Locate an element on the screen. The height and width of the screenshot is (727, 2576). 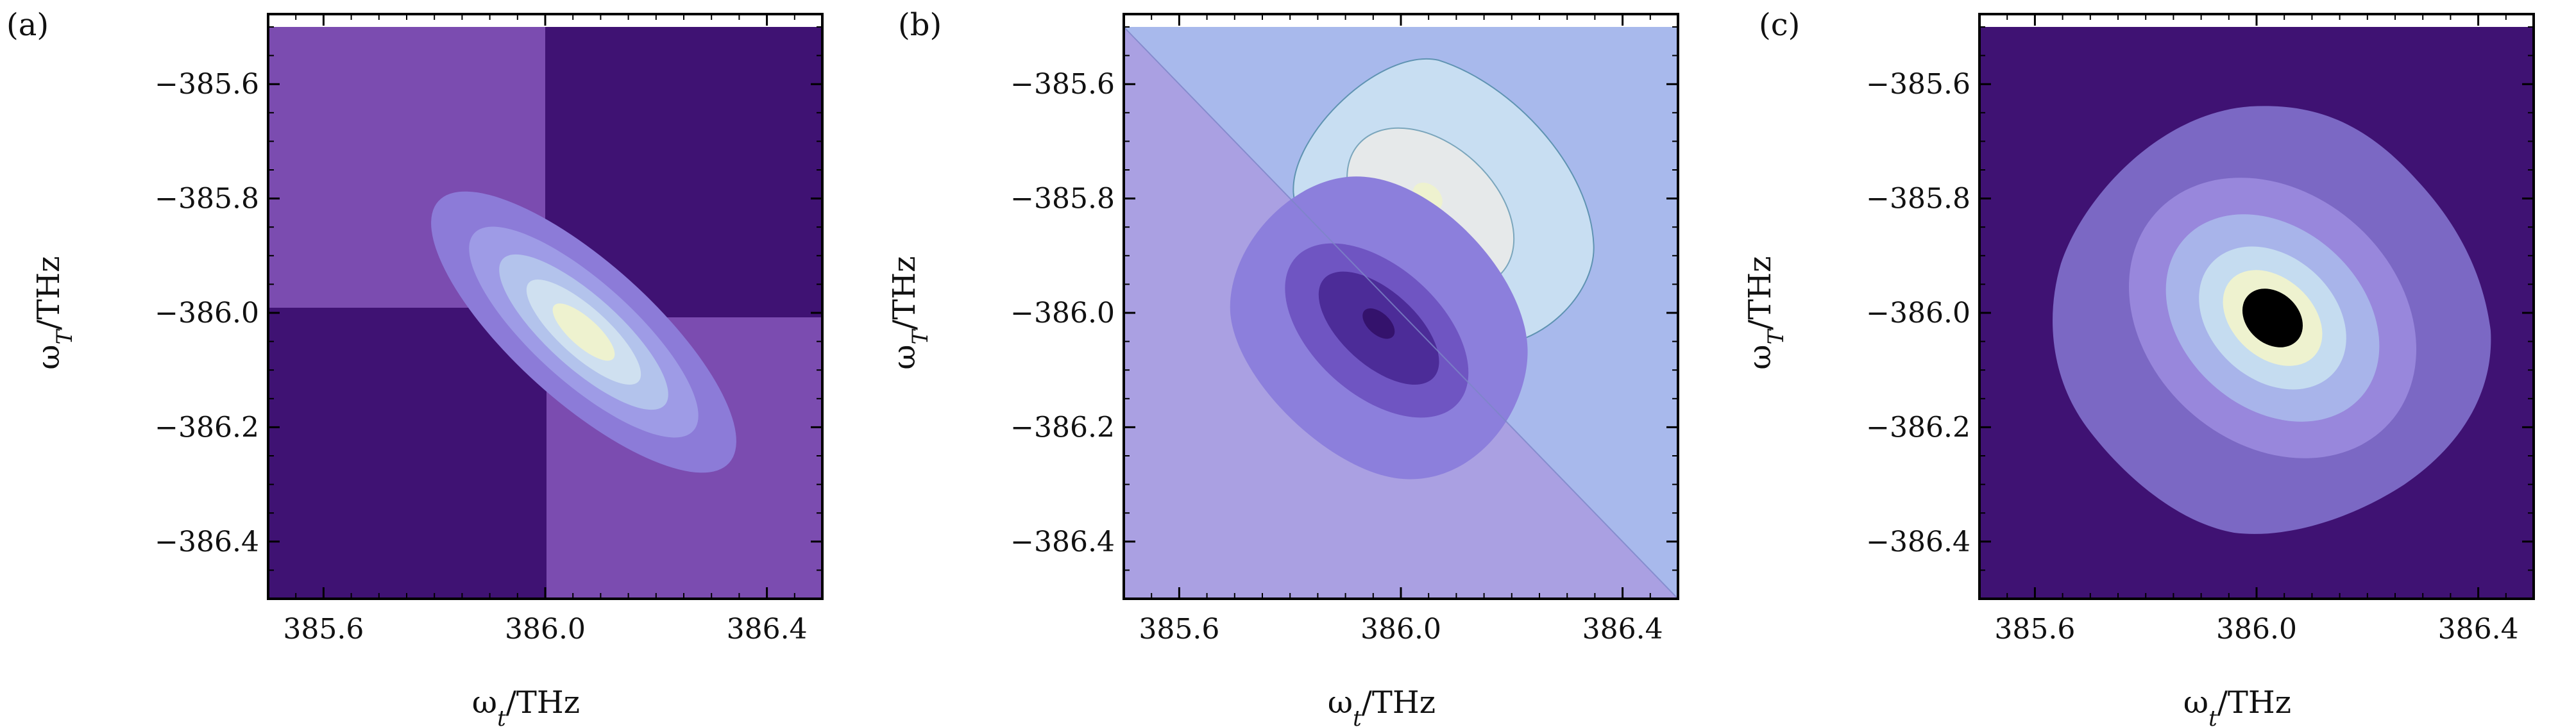
panel-a-x-axis-label: ωt/THz is located at coordinates (526, 706).